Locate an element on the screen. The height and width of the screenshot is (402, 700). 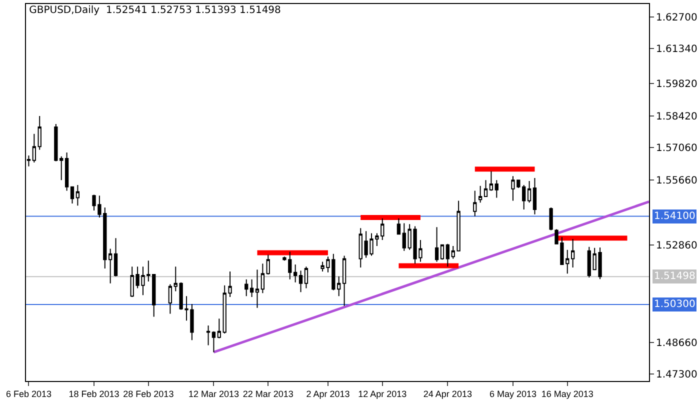
x-tick-label: 6 May 2013 is located at coordinates (512, 393).